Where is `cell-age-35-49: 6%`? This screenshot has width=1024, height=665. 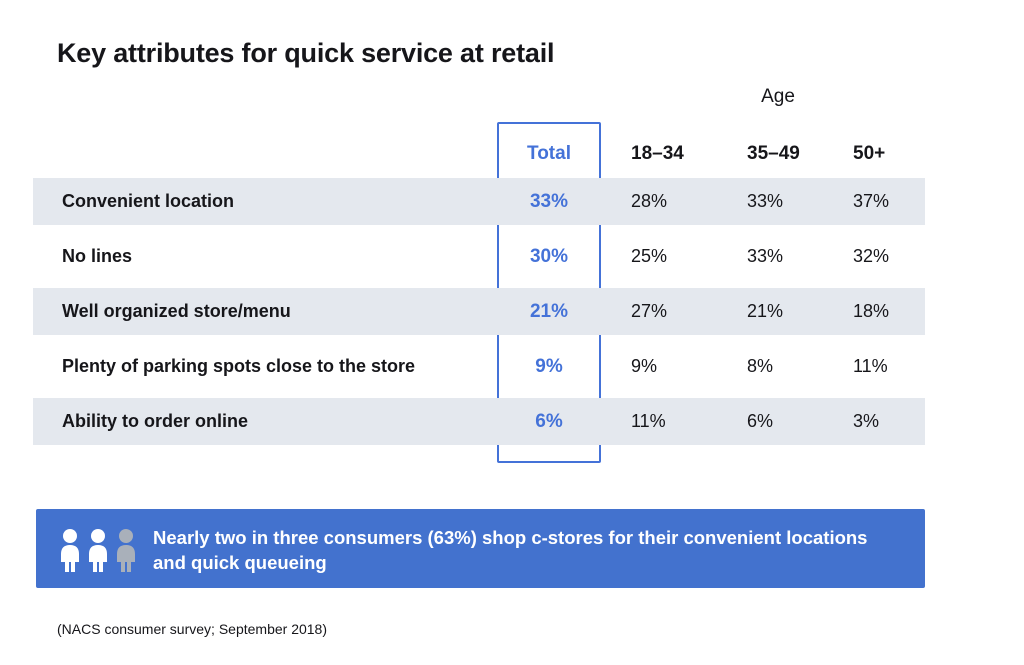
cell-age-35-49: 6% is located at coordinates (760, 421).